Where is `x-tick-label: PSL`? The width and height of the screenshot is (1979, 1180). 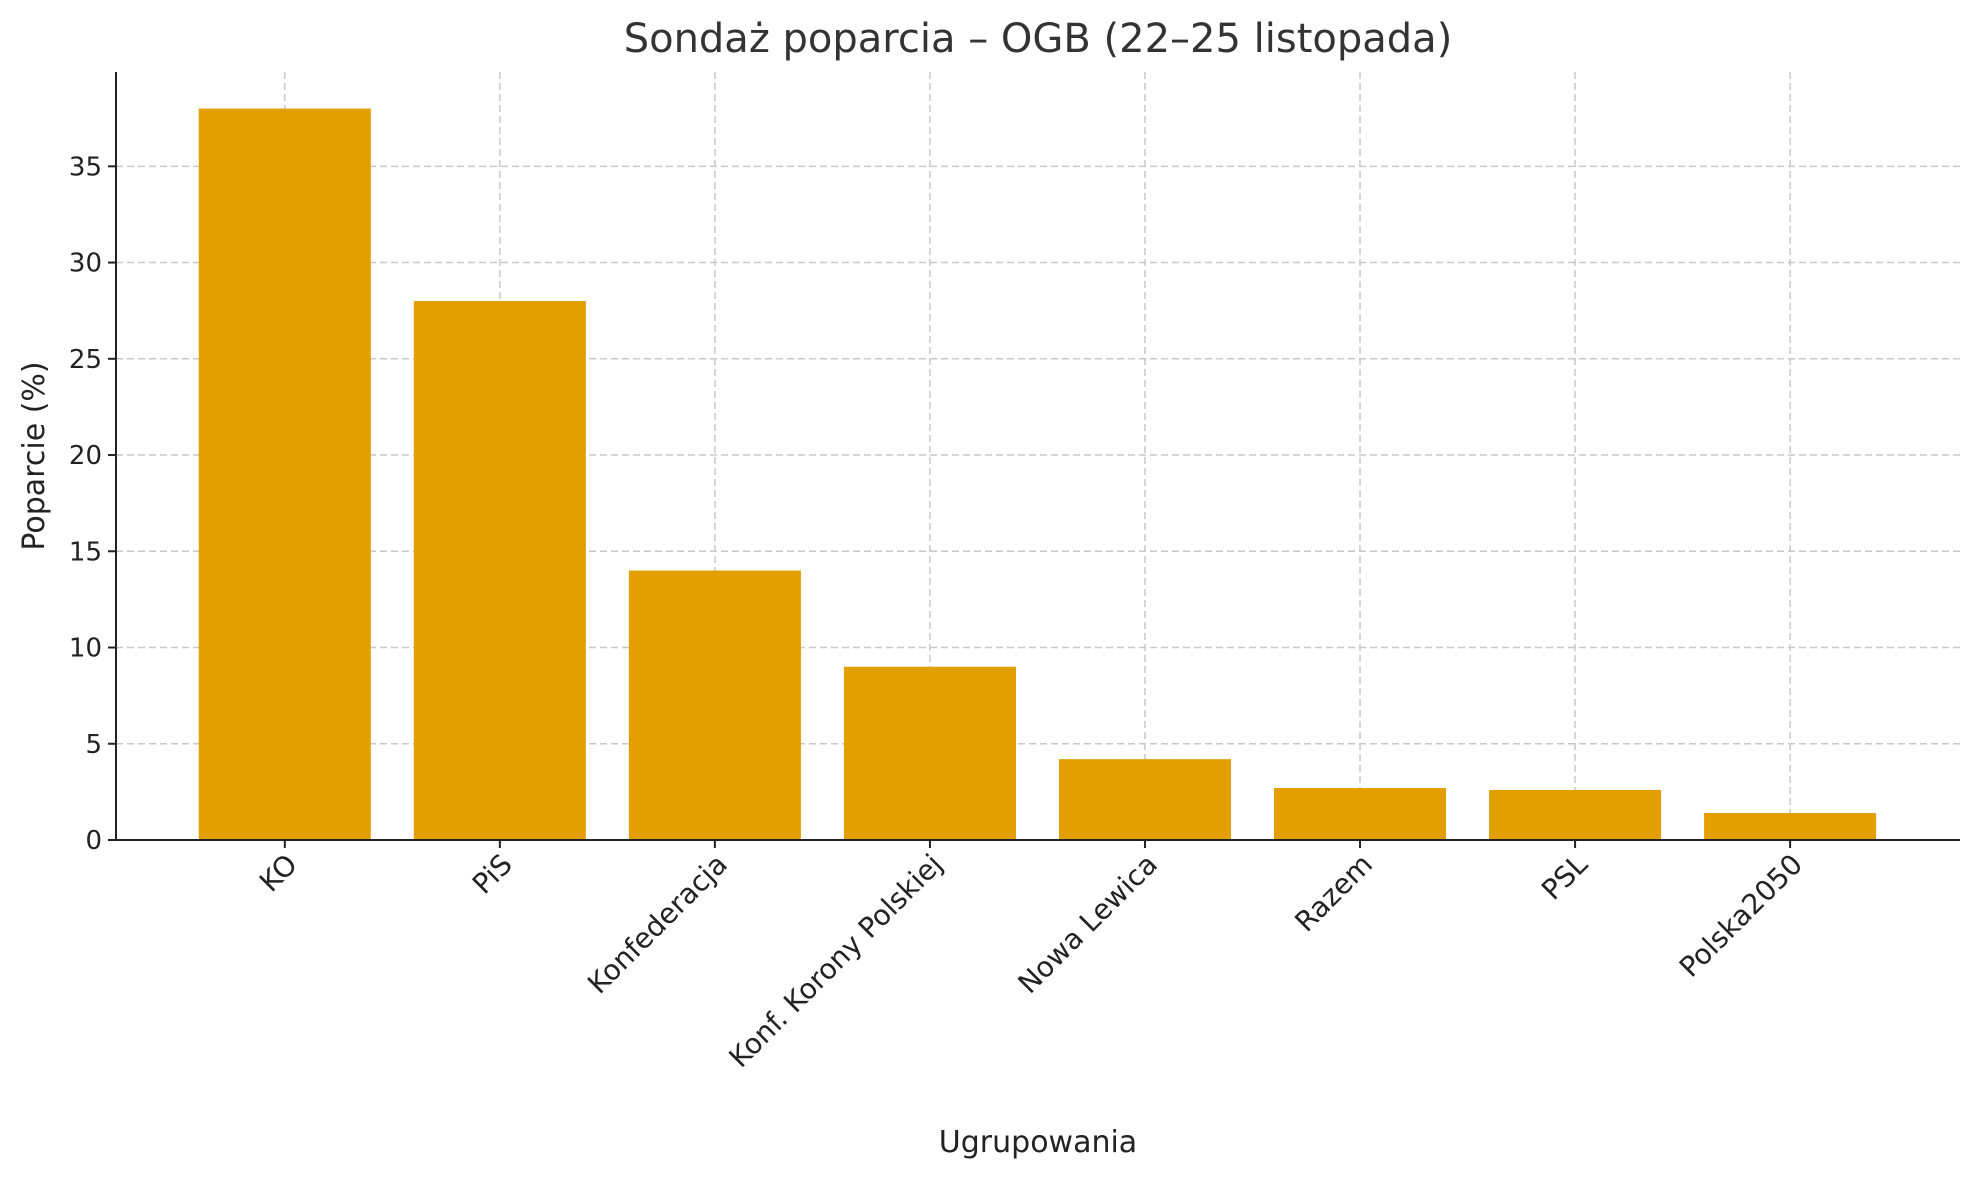 x-tick-label: PSL is located at coordinates (1564, 876).